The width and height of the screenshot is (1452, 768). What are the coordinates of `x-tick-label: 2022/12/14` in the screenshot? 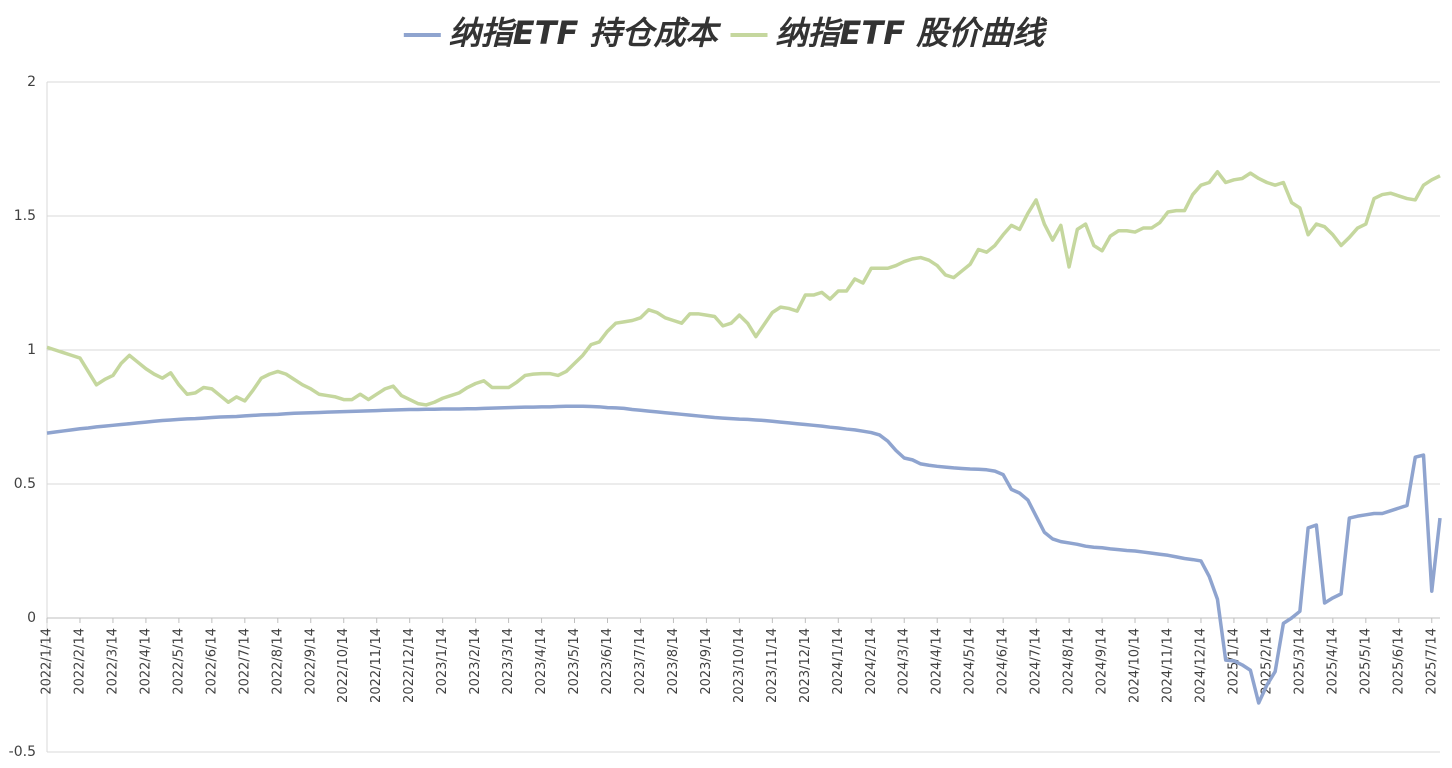 It's located at (409, 665).